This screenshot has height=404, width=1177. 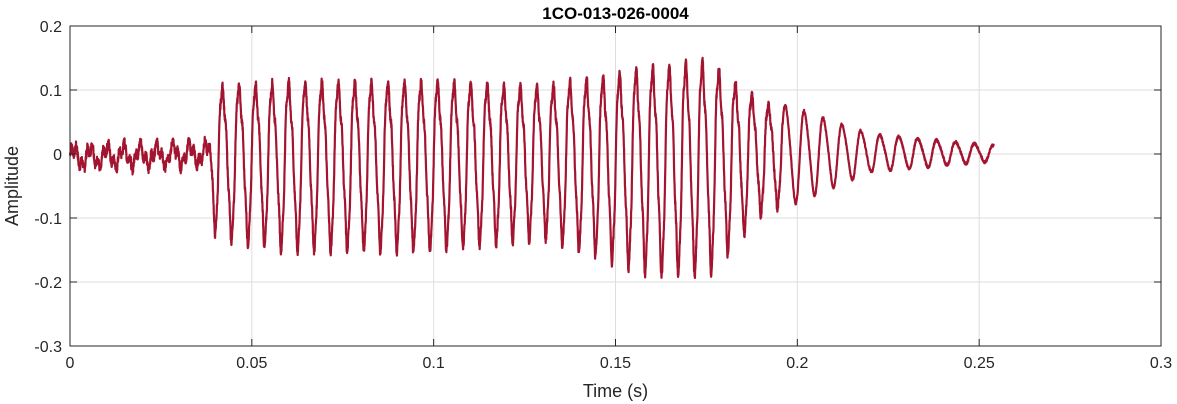 I want to click on x-tick-label: 0.15, so click(x=615, y=363).